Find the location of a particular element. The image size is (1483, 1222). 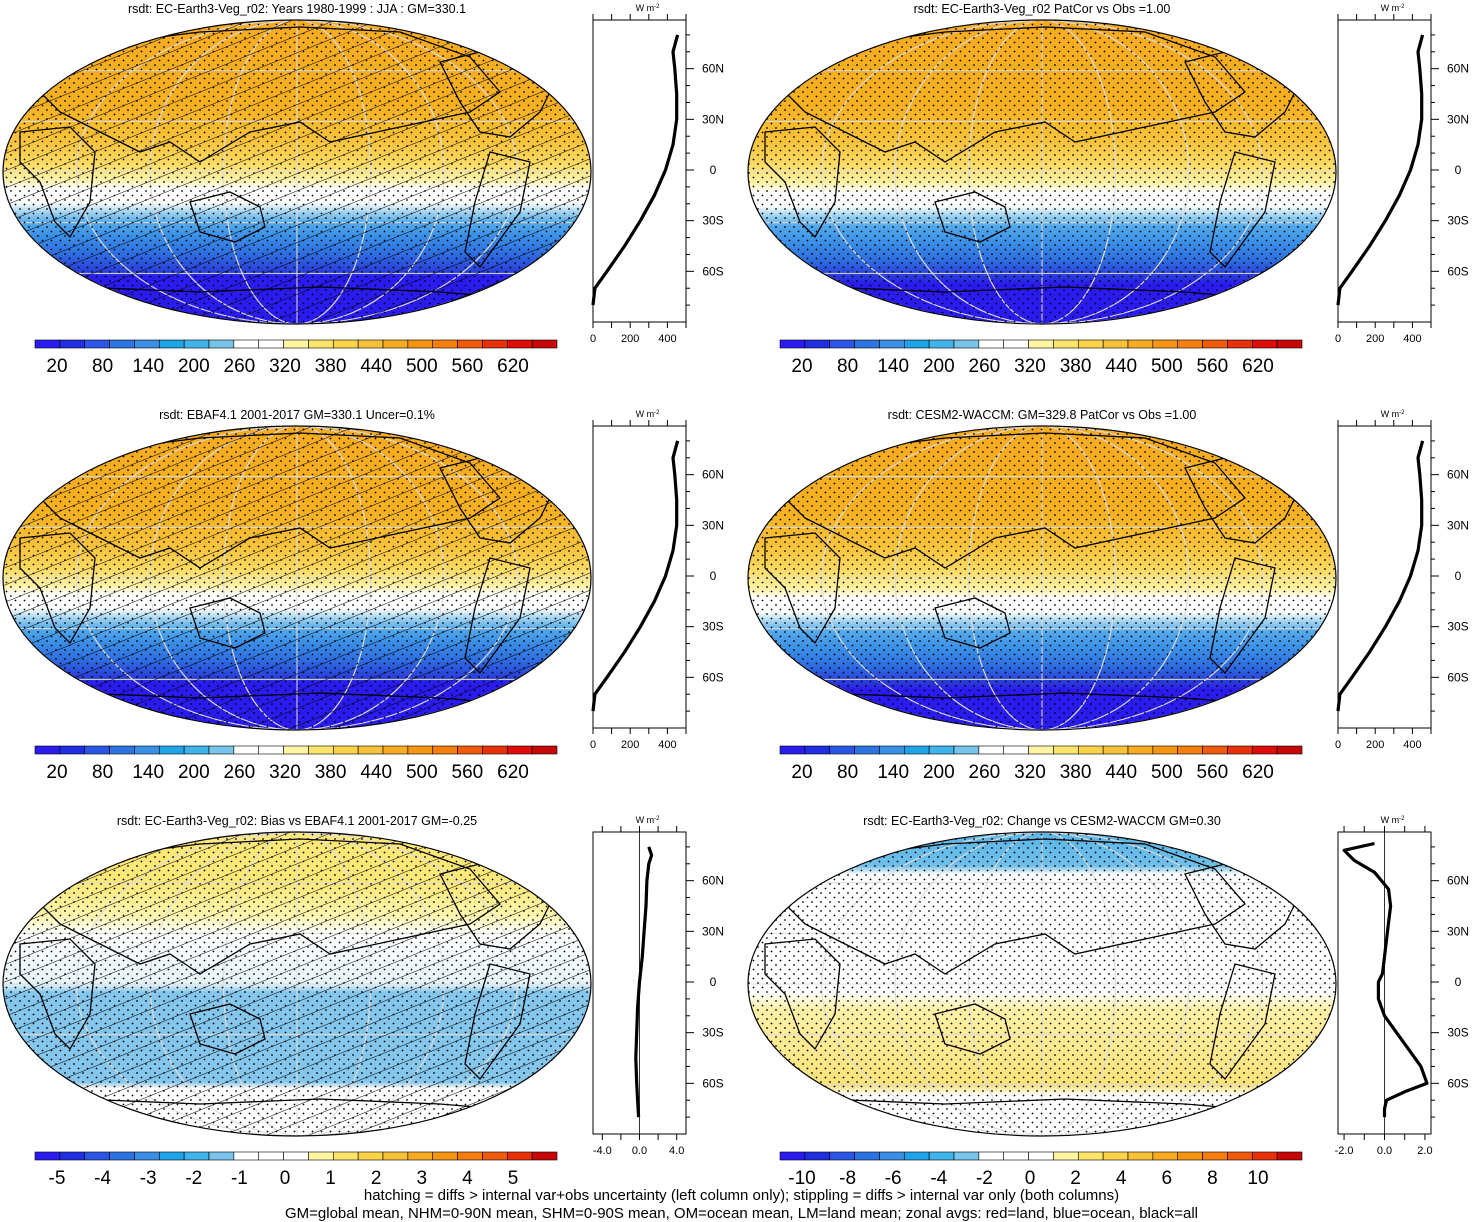

colorbar-tick-label: 4 is located at coordinates (1121, 1178).